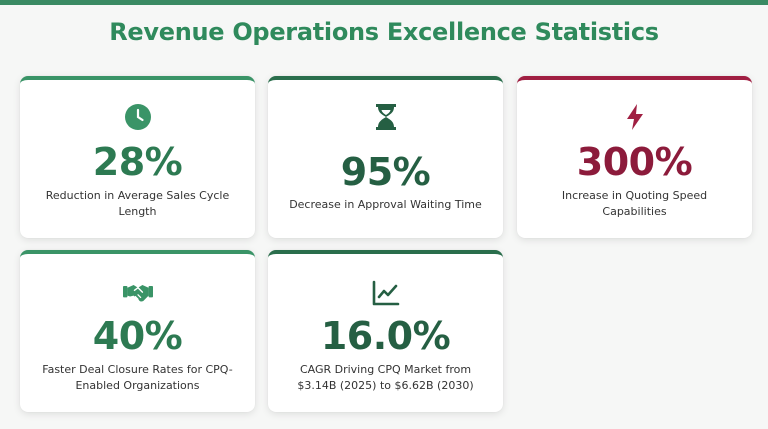  What do you see at coordinates (385, 172) in the screenshot?
I see `stat-value: 95%` at bounding box center [385, 172].